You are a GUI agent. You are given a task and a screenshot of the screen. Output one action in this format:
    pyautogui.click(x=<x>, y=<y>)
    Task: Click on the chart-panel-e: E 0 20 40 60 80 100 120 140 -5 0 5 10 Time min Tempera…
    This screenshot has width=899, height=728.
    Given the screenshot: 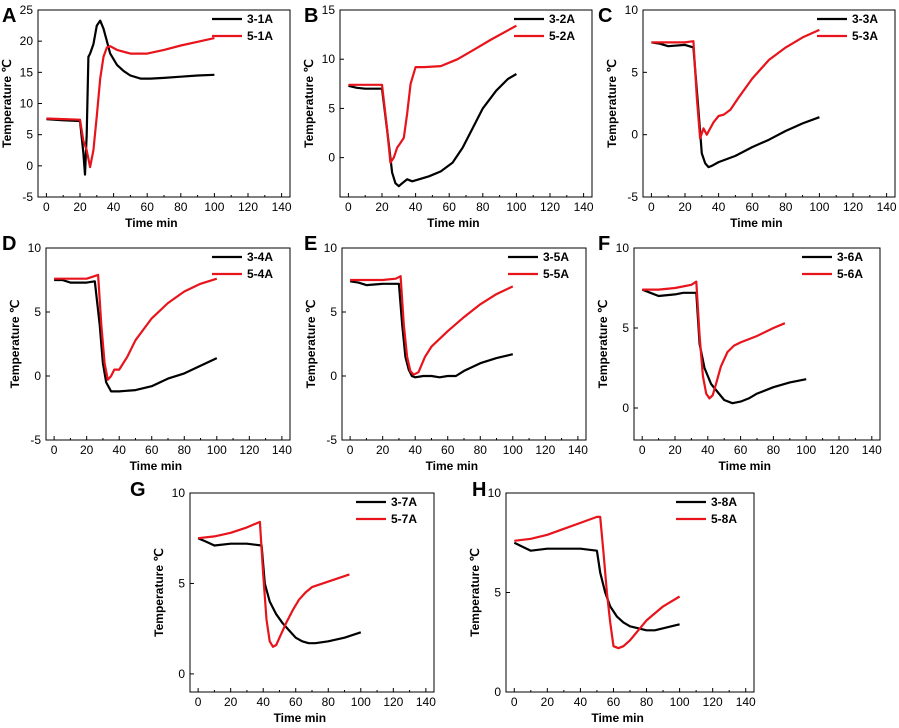 What is the action you would take?
    pyautogui.click(x=446, y=353)
    